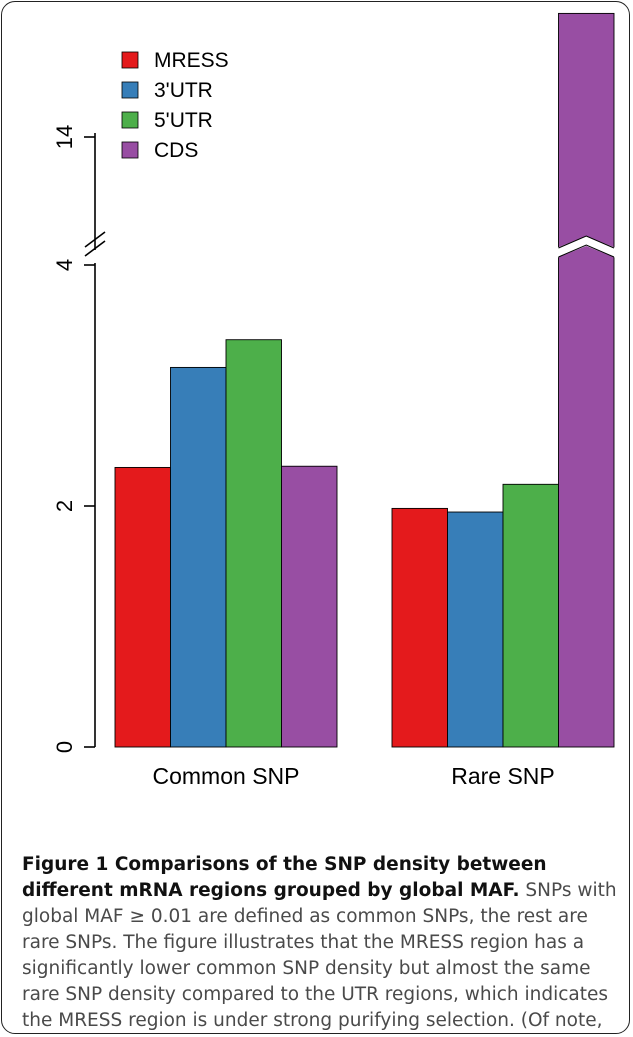 The height and width of the screenshot is (1037, 633). I want to click on legend-label: 3'UTR, so click(183, 90).